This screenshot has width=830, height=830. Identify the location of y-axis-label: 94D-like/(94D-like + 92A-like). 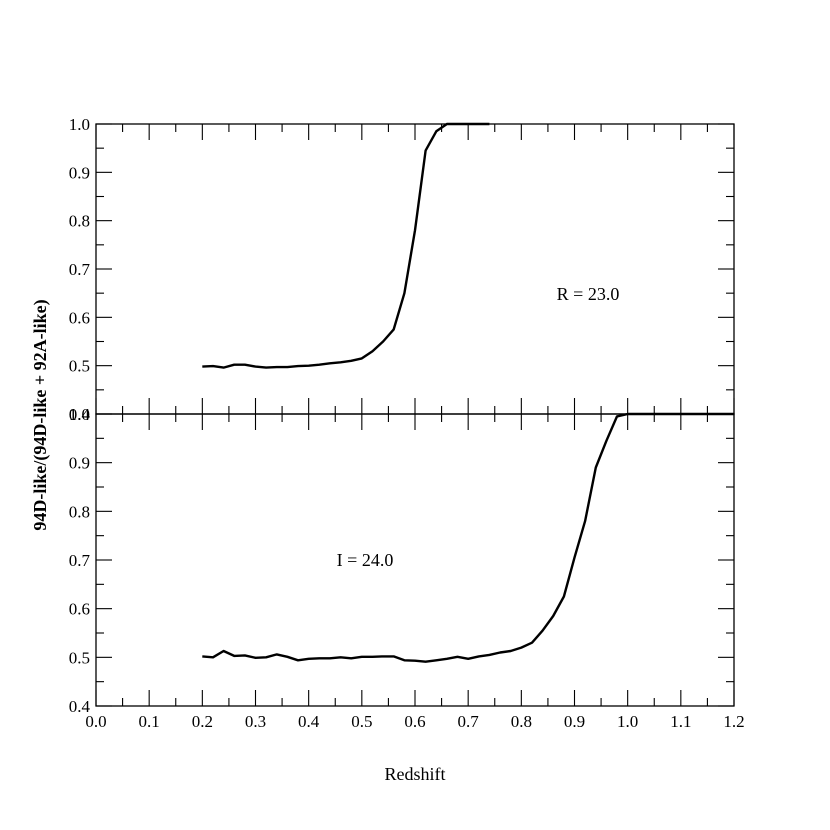
(40, 414).